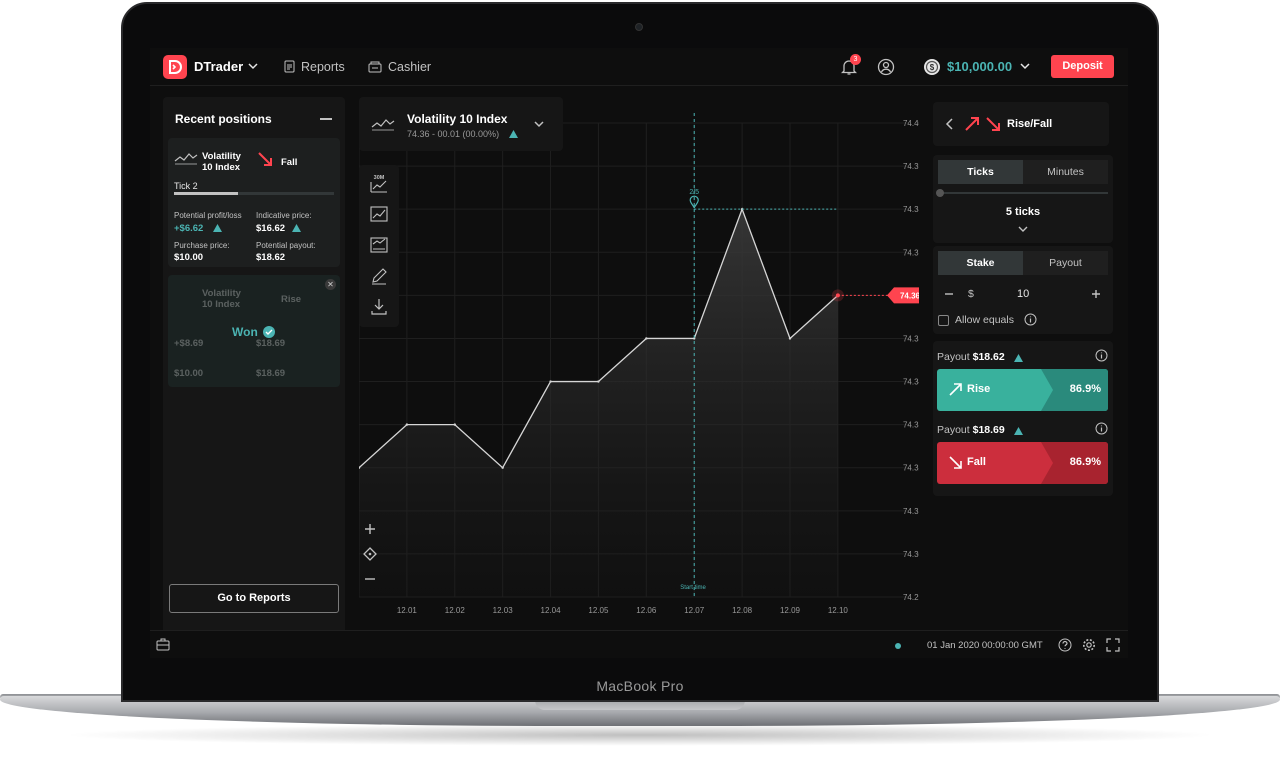 Image resolution: width=1280 pixels, height=758 pixels. Describe the element at coordinates (410, 67) in the screenshot. I see `nav-cashier: Cashier` at that location.